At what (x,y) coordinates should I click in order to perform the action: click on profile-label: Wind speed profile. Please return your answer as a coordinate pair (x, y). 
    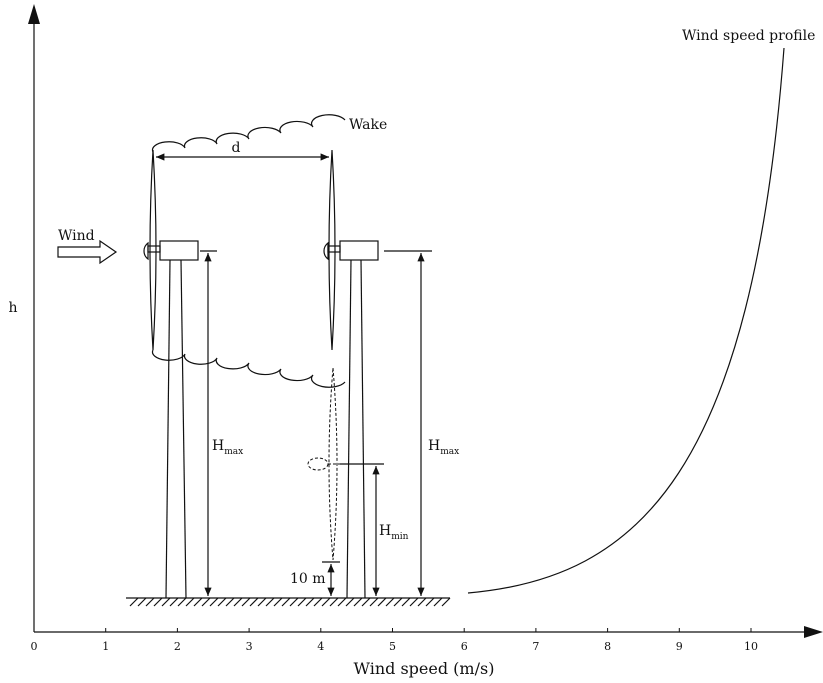
    Looking at the image, I should click on (748, 36).